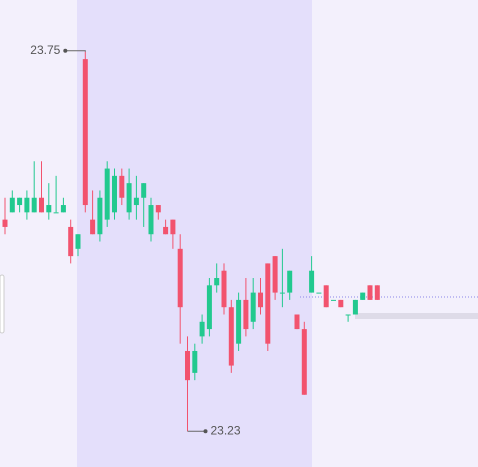 The image size is (478, 467). What do you see at coordinates (226, 430) in the screenshot?
I see `low-annotation: 23.23` at bounding box center [226, 430].